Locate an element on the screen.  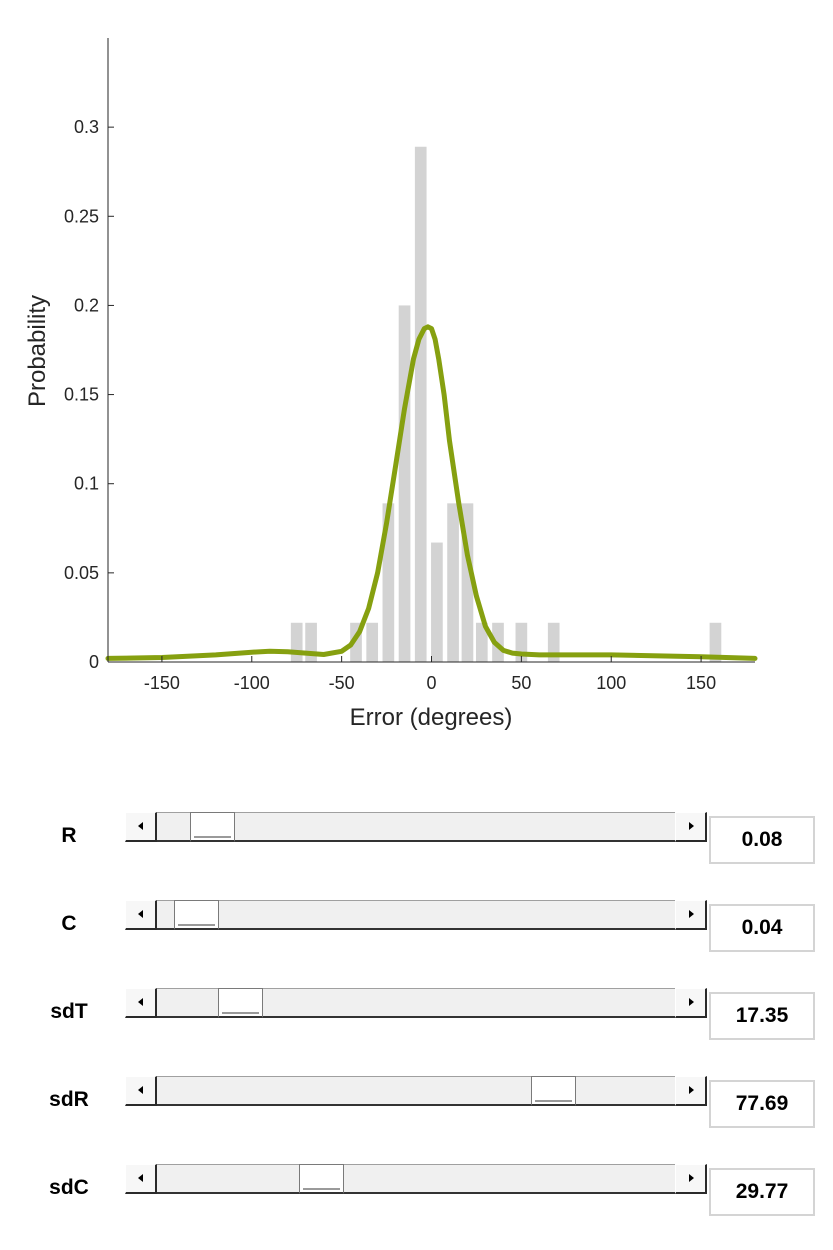
param-row-r: R 0.08 is located at coordinates (416, 842).